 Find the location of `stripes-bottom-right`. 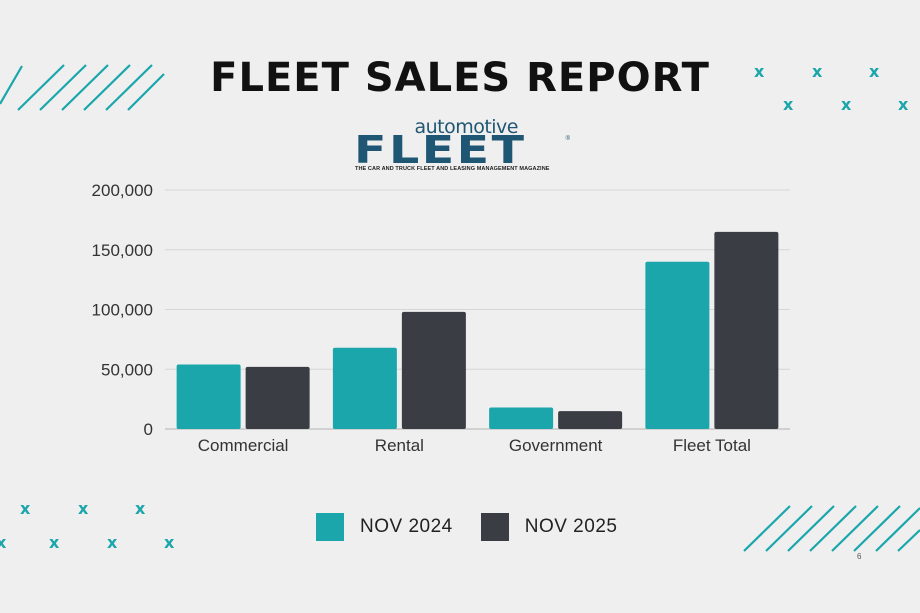

stripes-bottom-right is located at coordinates (831, 528).